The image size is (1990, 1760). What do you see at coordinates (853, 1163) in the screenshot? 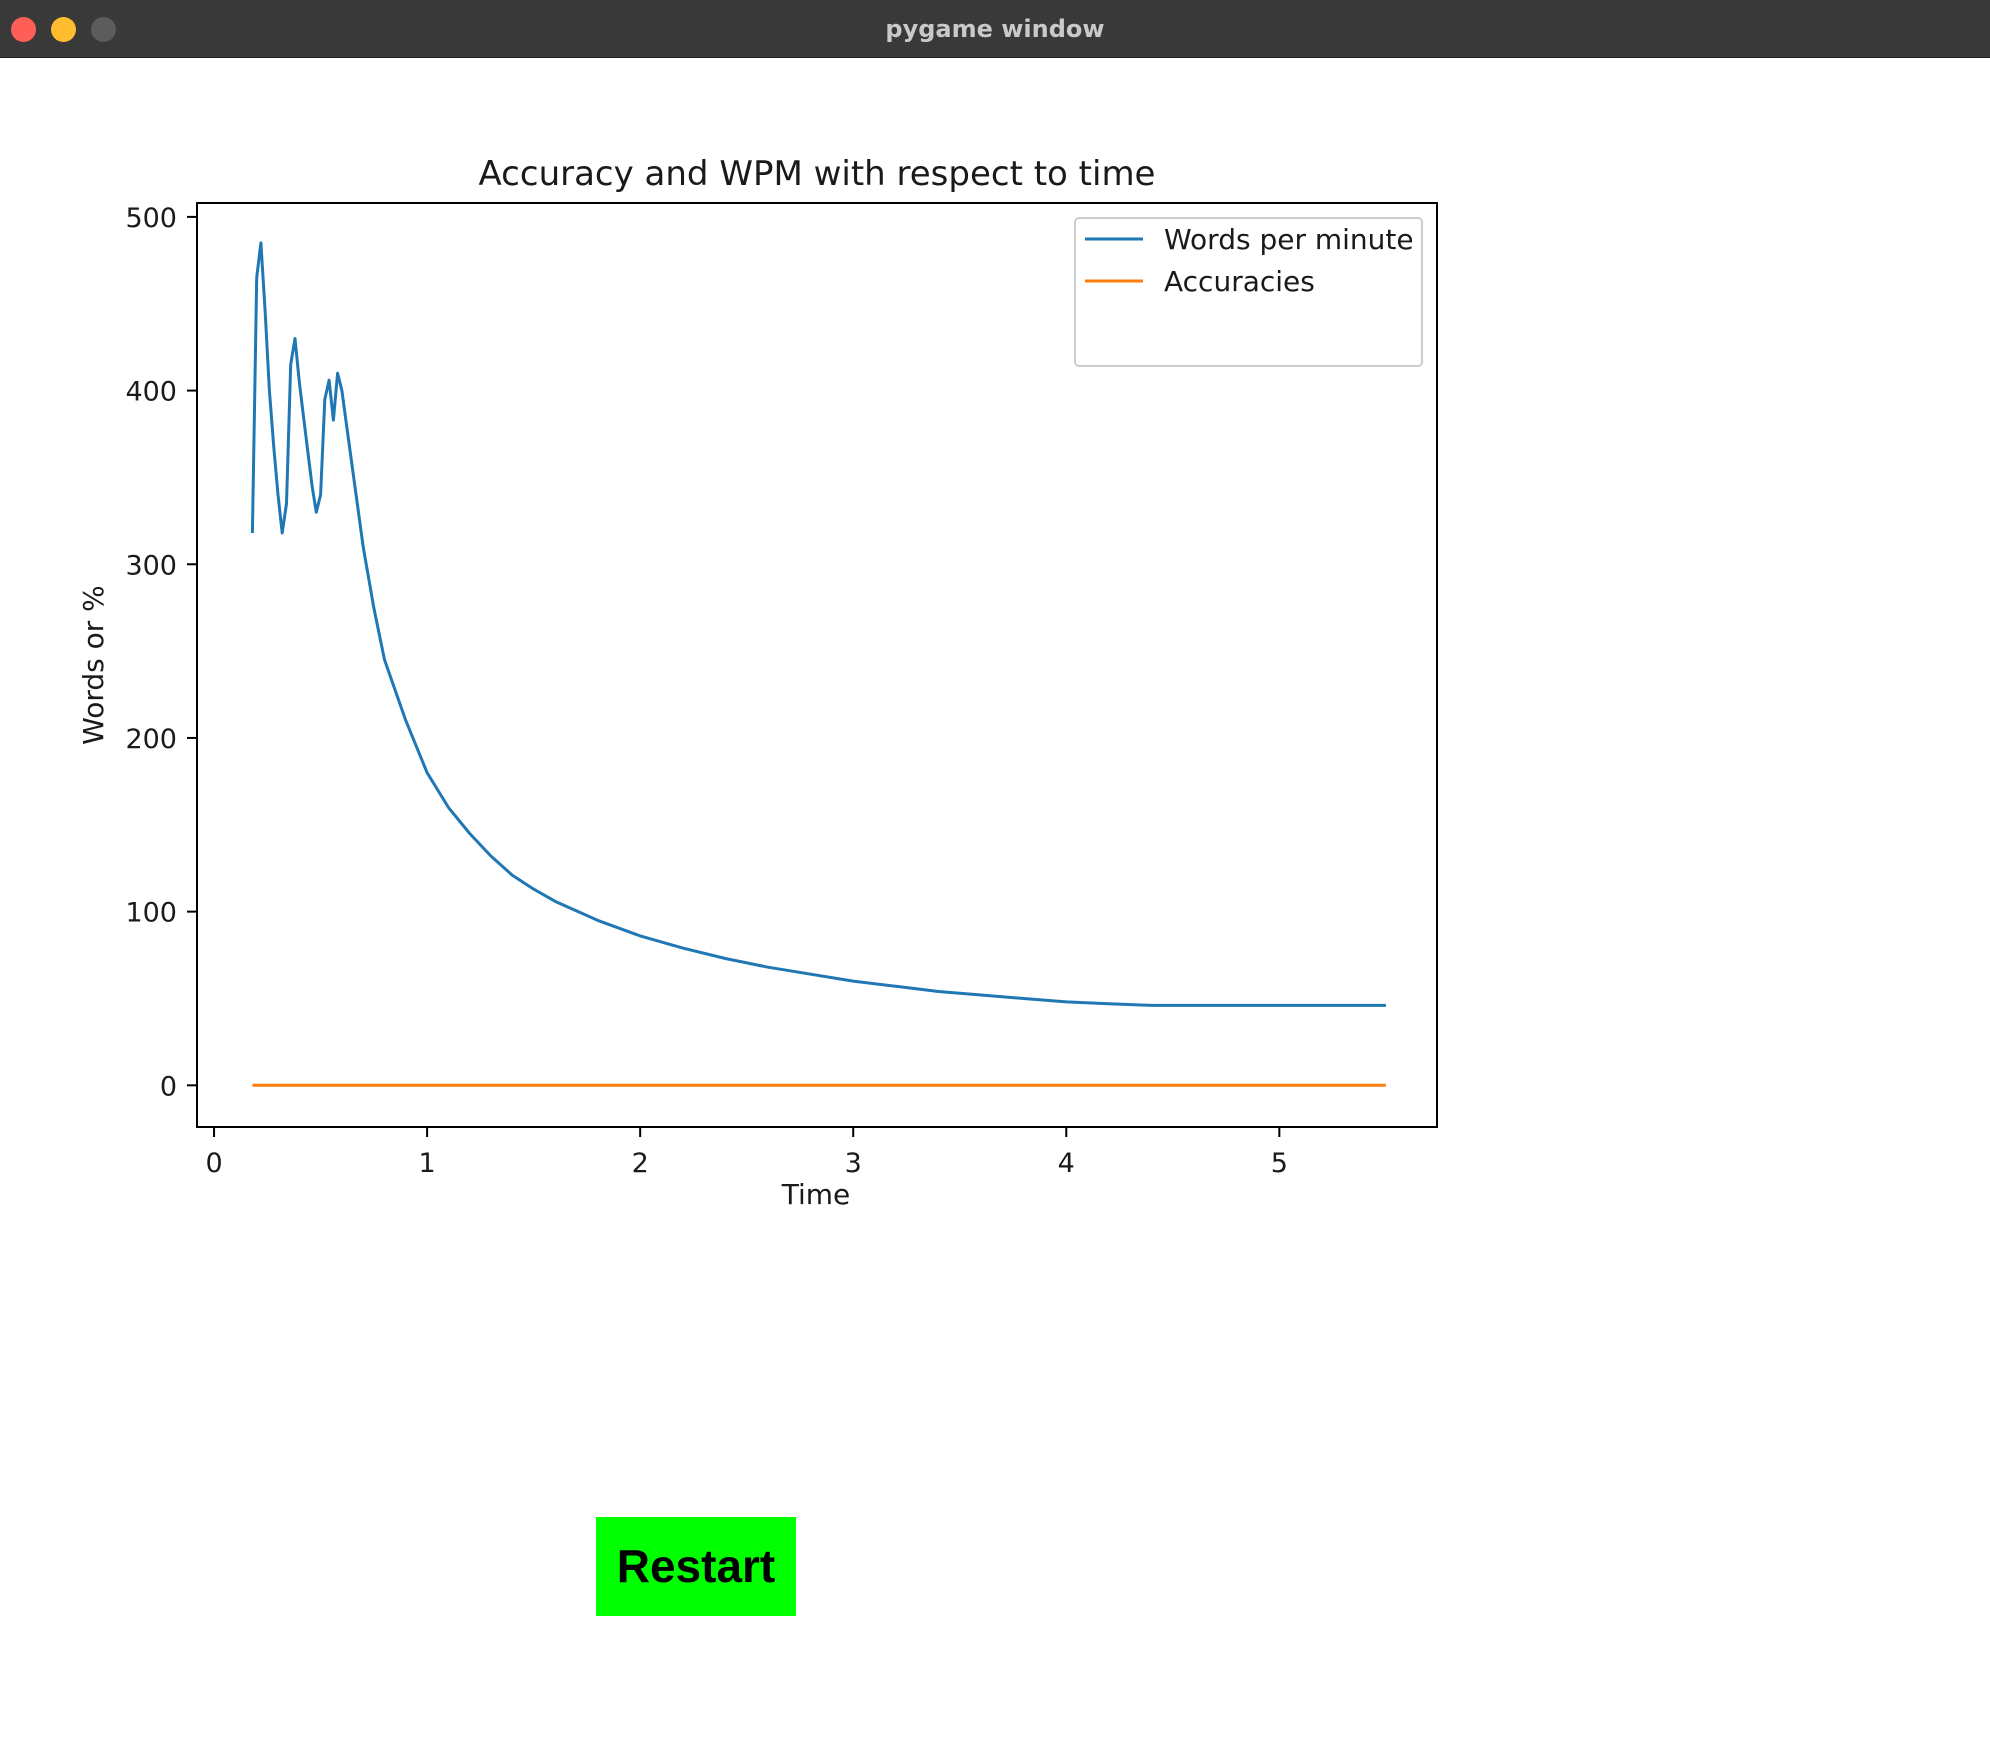
I see `x-tick-label: 3` at bounding box center [853, 1163].